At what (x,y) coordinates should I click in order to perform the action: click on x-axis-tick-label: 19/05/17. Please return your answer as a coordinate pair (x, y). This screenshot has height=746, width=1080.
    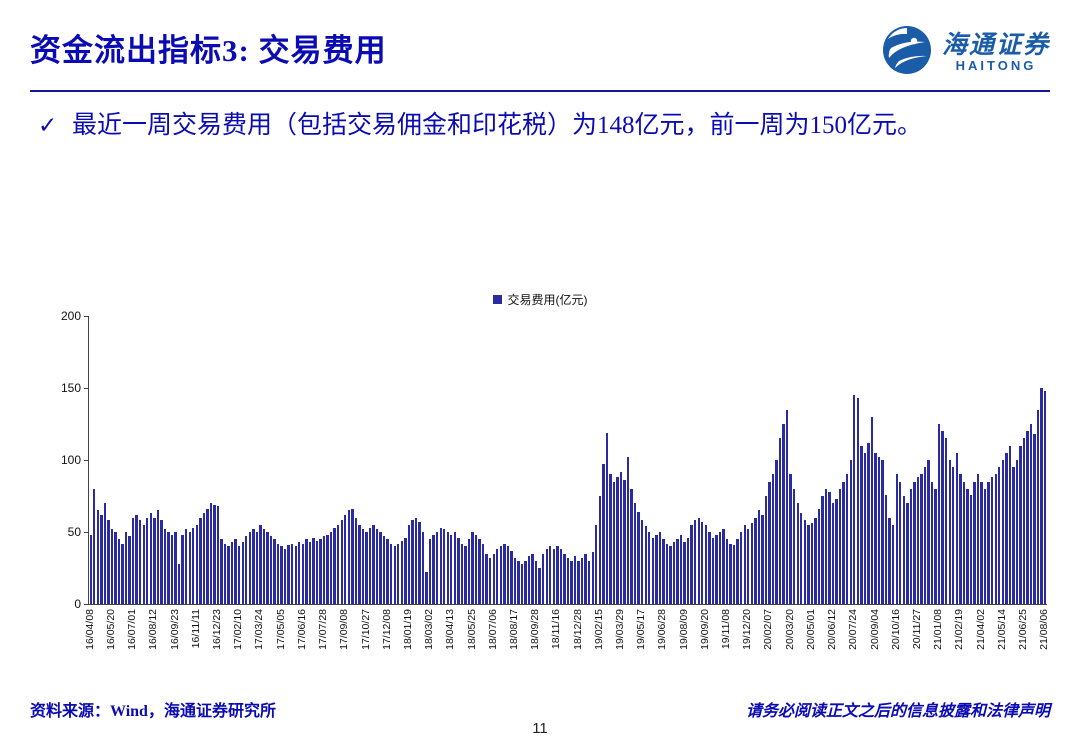
    Looking at the image, I should click on (641, 629).